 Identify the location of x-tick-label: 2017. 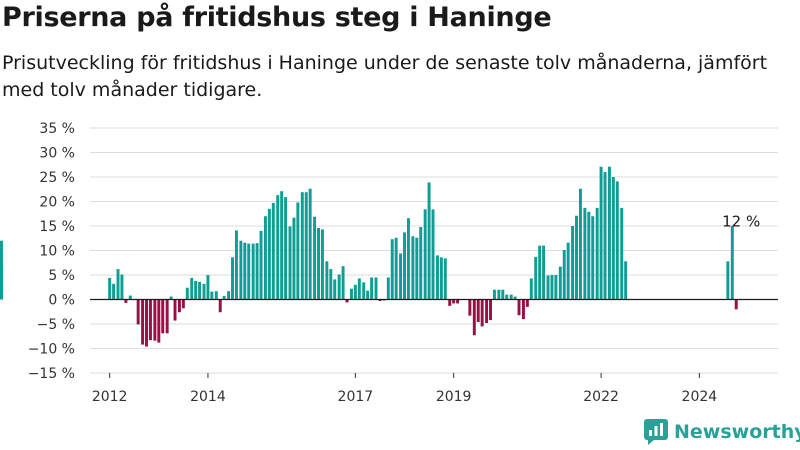
(356, 397).